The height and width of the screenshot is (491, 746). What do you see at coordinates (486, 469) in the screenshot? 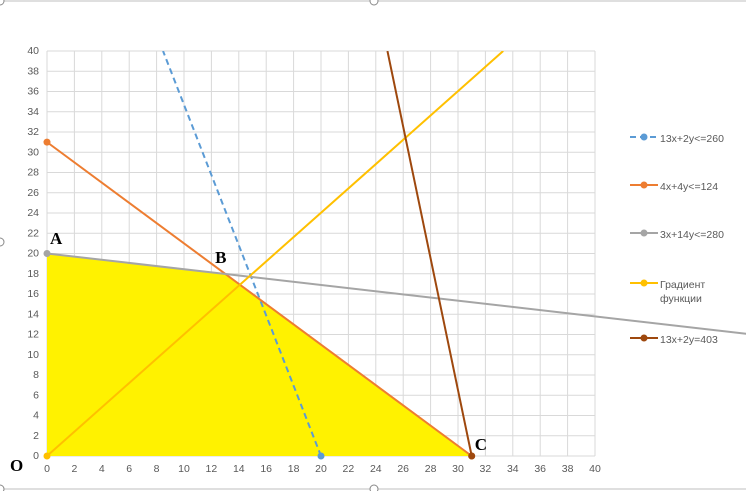
I see `x-tick-label: 32` at bounding box center [486, 469].